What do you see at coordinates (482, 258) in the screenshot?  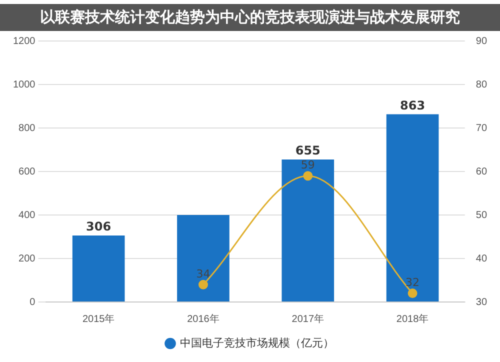 I see `y2-tick-label: 40` at bounding box center [482, 258].